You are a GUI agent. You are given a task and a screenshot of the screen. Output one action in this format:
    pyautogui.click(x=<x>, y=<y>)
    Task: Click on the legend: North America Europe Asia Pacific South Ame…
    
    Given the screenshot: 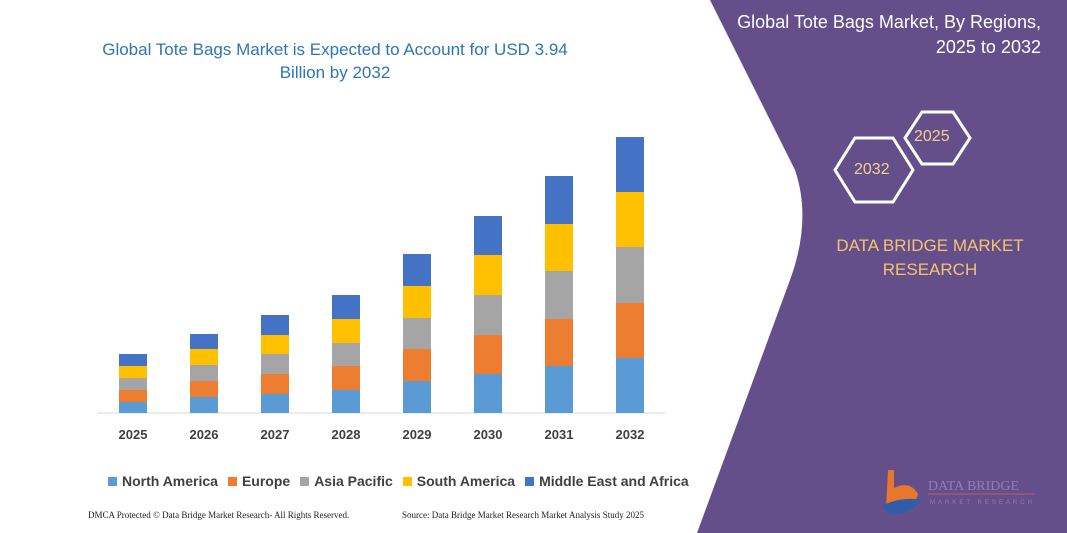 What is the action you would take?
    pyautogui.click(x=398, y=481)
    